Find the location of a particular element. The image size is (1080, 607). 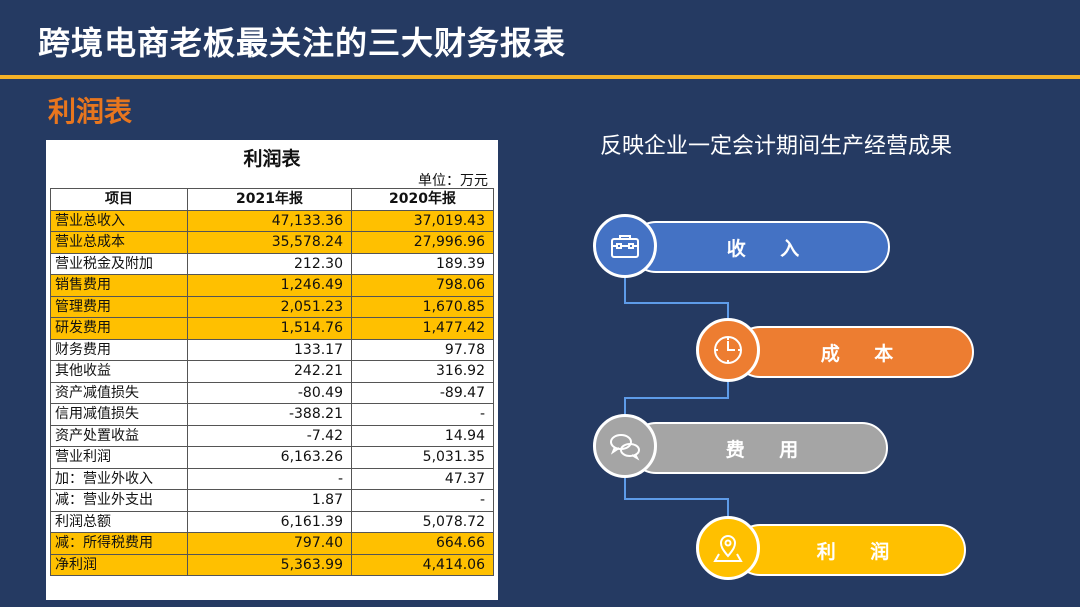

row-2020-cell: 37,019.43 is located at coordinates (422, 220).